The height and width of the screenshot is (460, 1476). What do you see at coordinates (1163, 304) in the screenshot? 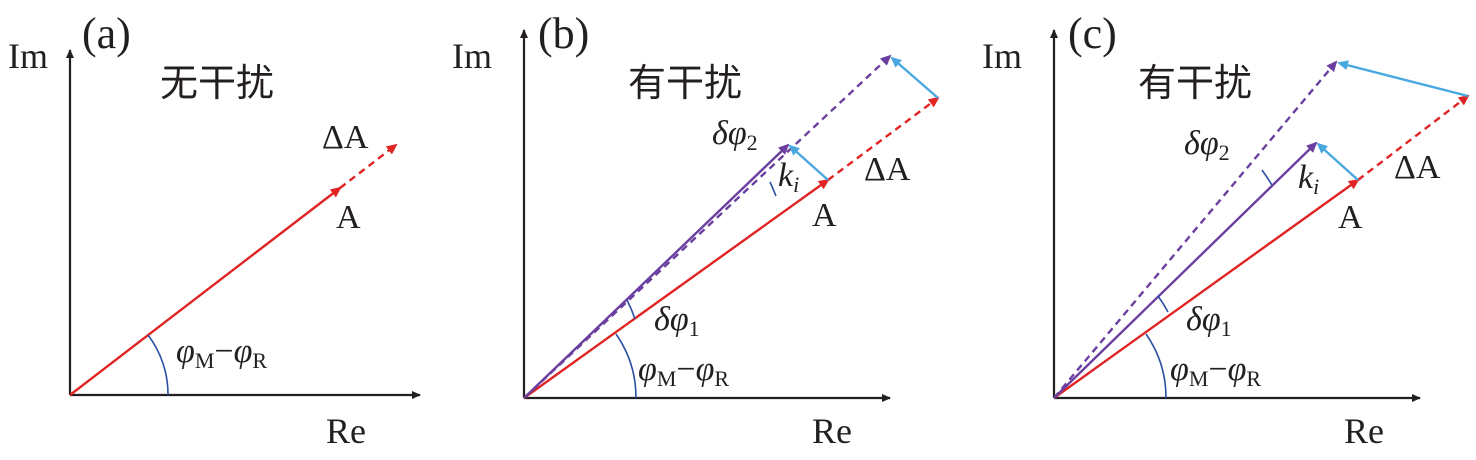
I see `panel-c-angle-arc-dphi1` at bounding box center [1163, 304].